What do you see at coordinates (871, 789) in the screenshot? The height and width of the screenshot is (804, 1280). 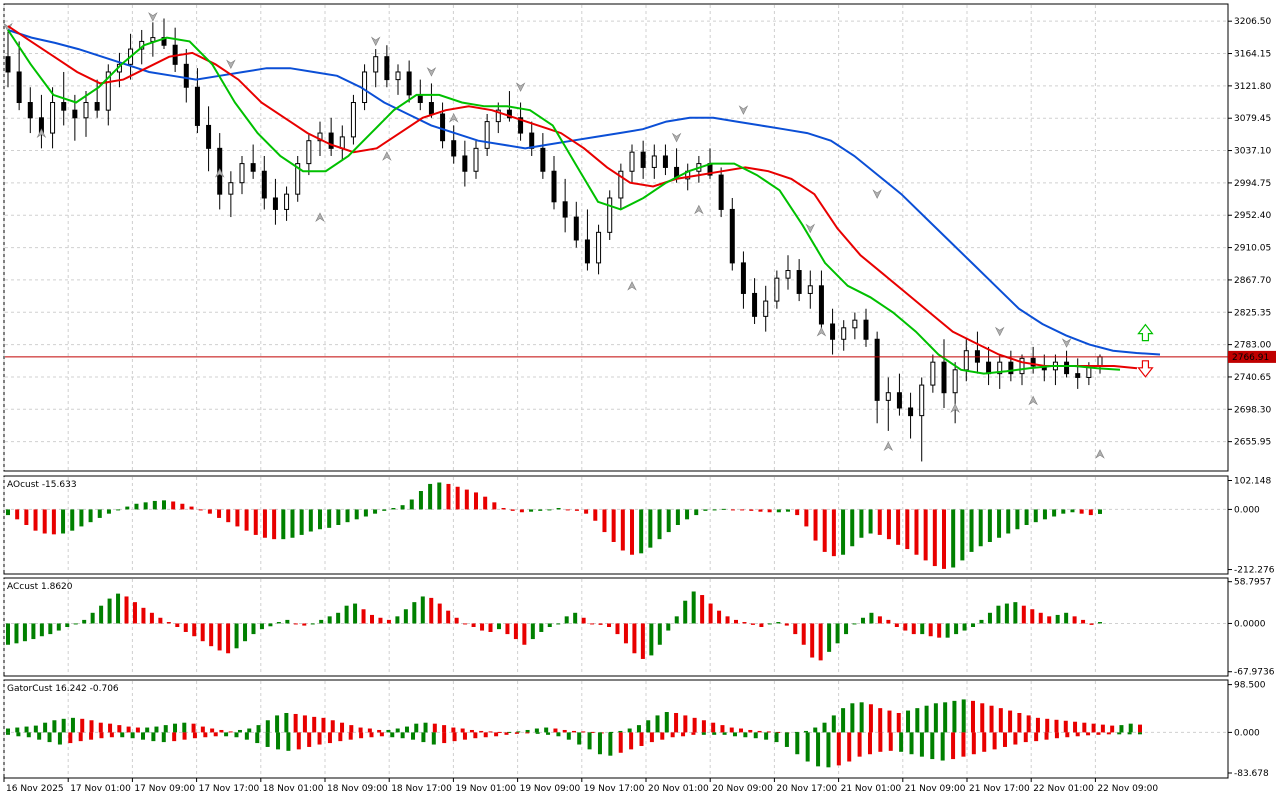 I see `x-tick-label: 21 Nov 01:00` at bounding box center [871, 789].